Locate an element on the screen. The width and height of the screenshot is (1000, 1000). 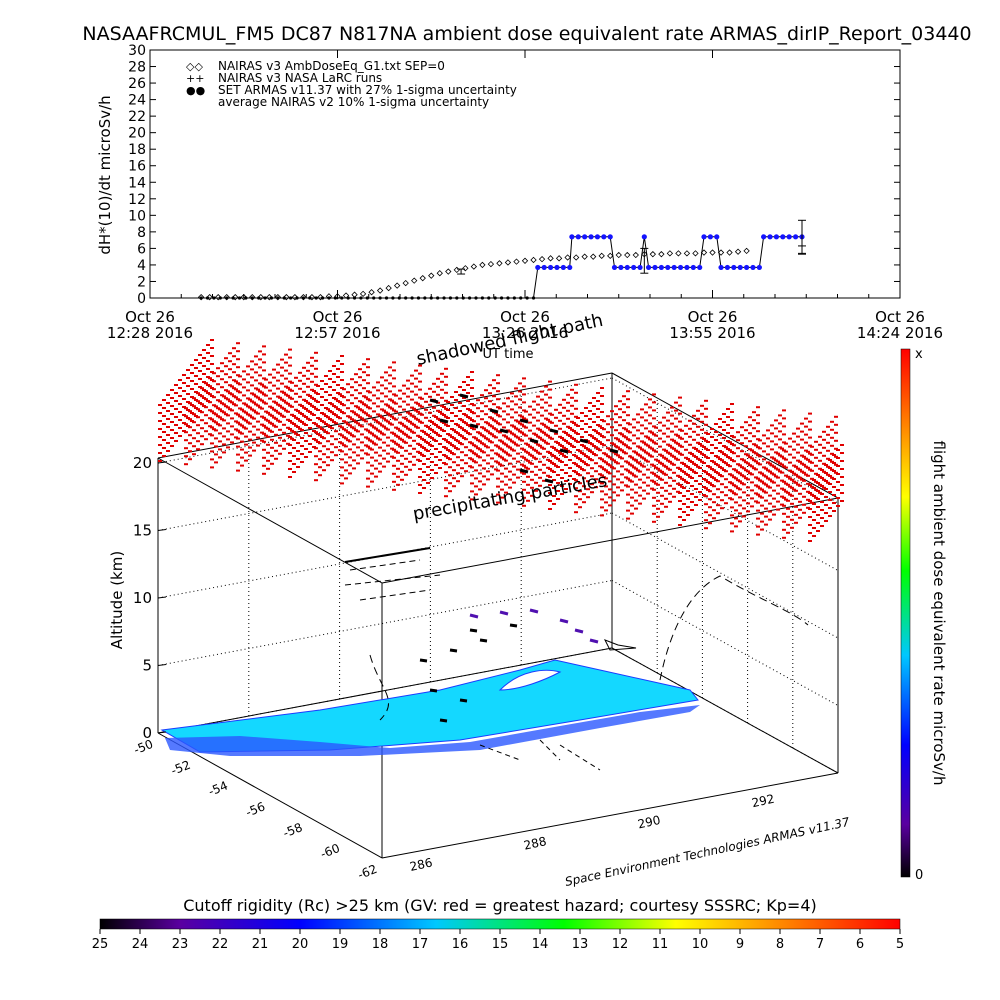
rigidity-tick-label: 25 is located at coordinates (100, 944).